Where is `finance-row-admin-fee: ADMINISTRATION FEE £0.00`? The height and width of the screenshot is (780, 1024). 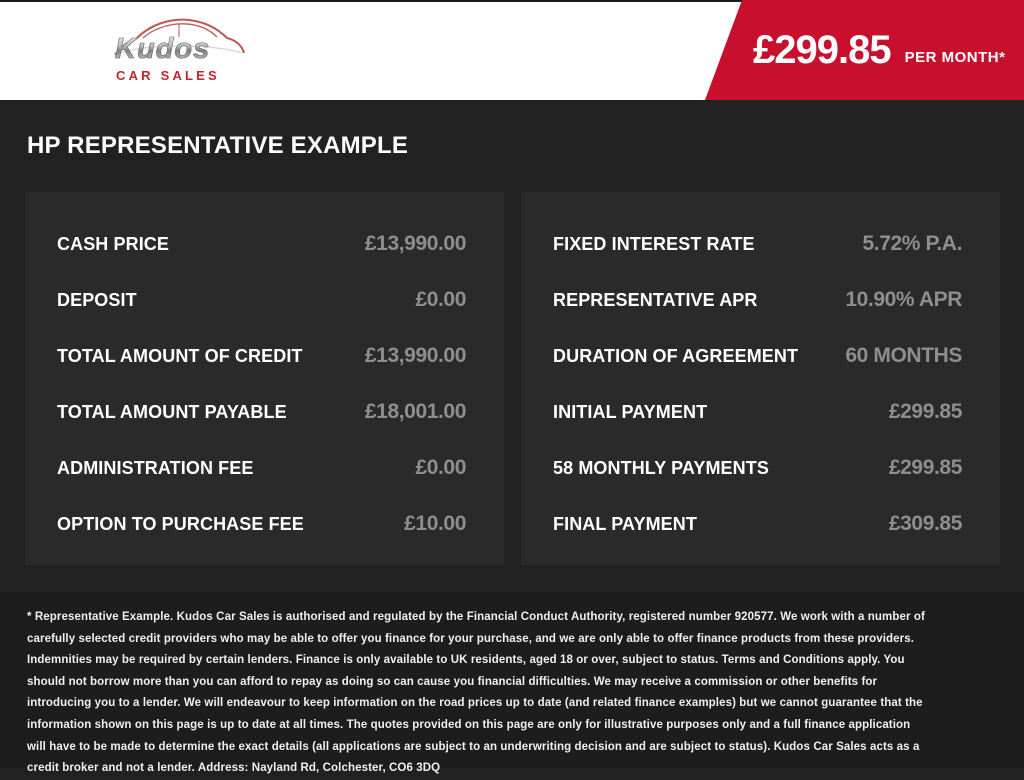
finance-row-admin-fee: ADMINISTRATION FEE £0.00 is located at coordinates (261, 468).